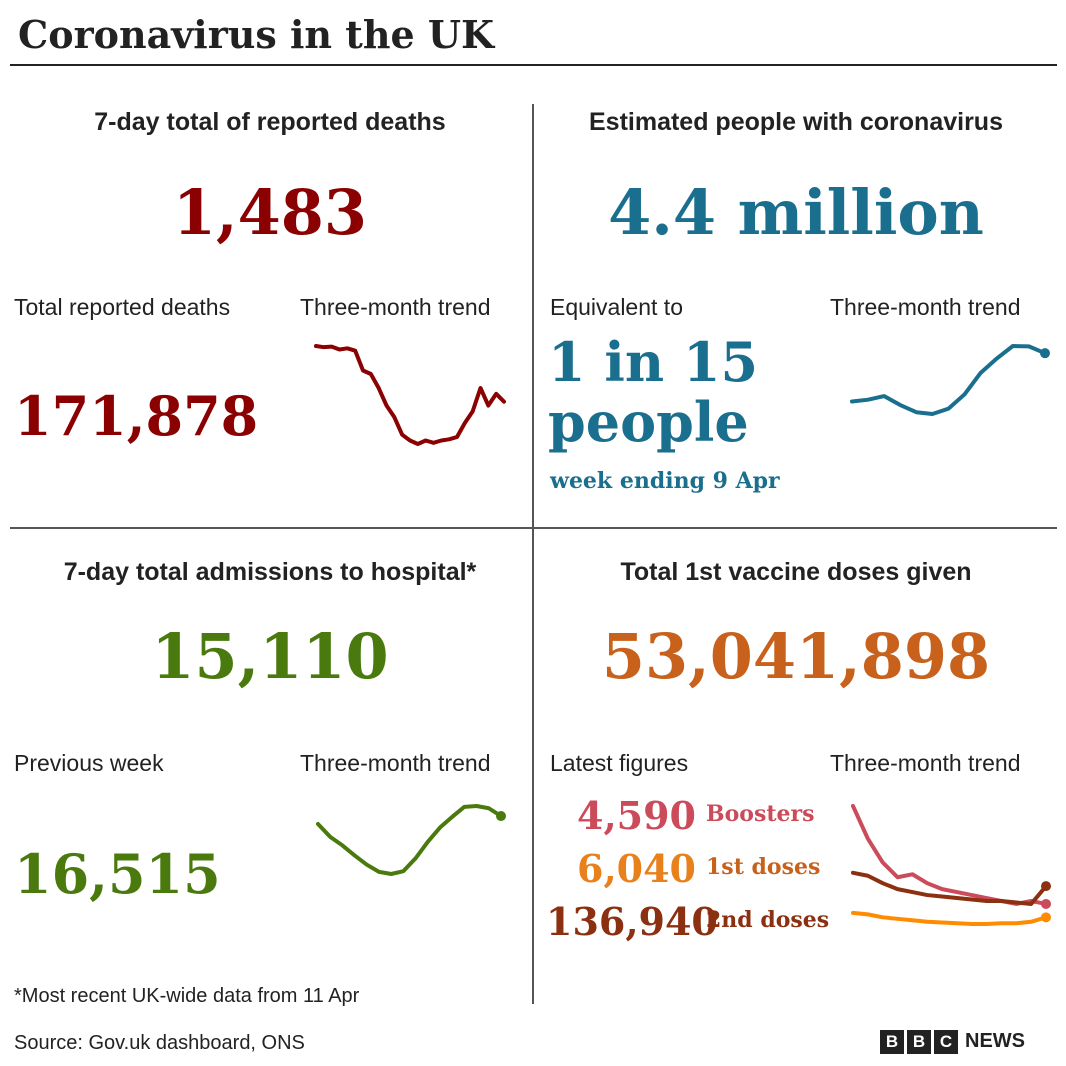 The width and height of the screenshot is (1066, 1066). What do you see at coordinates (946, 1042) in the screenshot?
I see `logo-letter: C` at bounding box center [946, 1042].